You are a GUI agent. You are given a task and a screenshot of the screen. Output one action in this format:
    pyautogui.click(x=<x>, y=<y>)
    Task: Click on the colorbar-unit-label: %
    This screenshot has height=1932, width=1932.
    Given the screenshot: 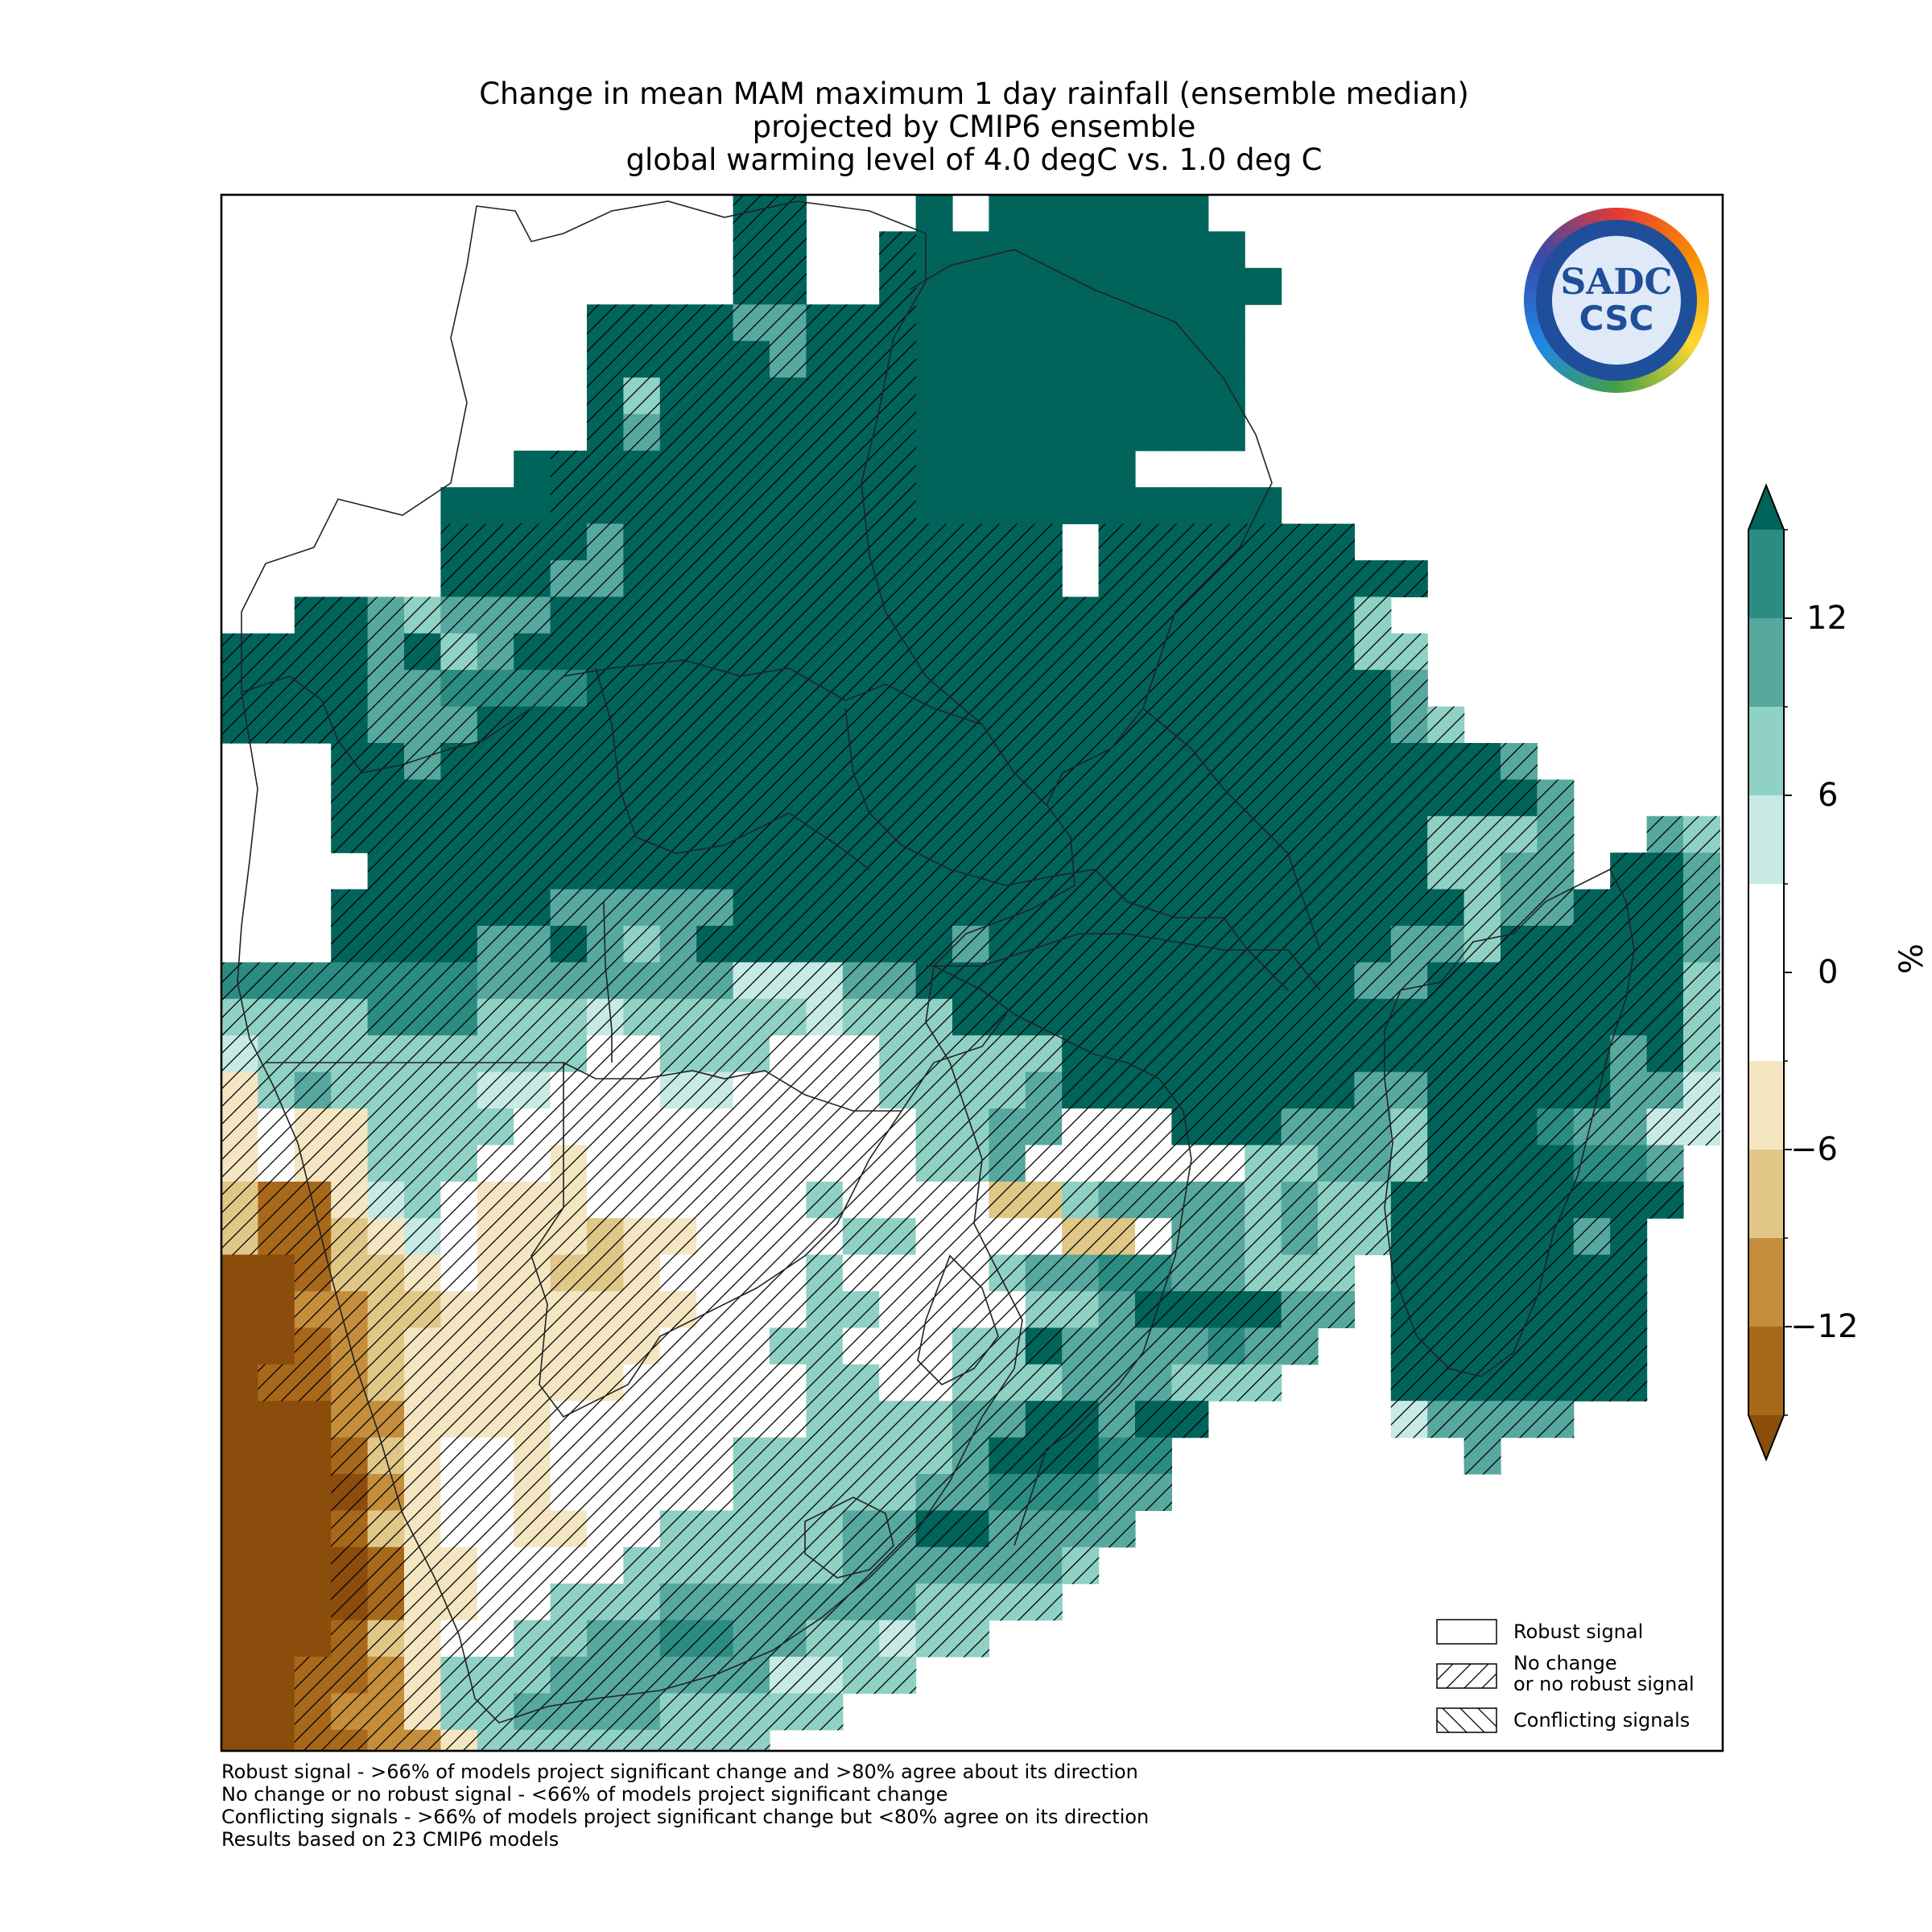 What is the action you would take?
    pyautogui.click(x=1911, y=958)
    